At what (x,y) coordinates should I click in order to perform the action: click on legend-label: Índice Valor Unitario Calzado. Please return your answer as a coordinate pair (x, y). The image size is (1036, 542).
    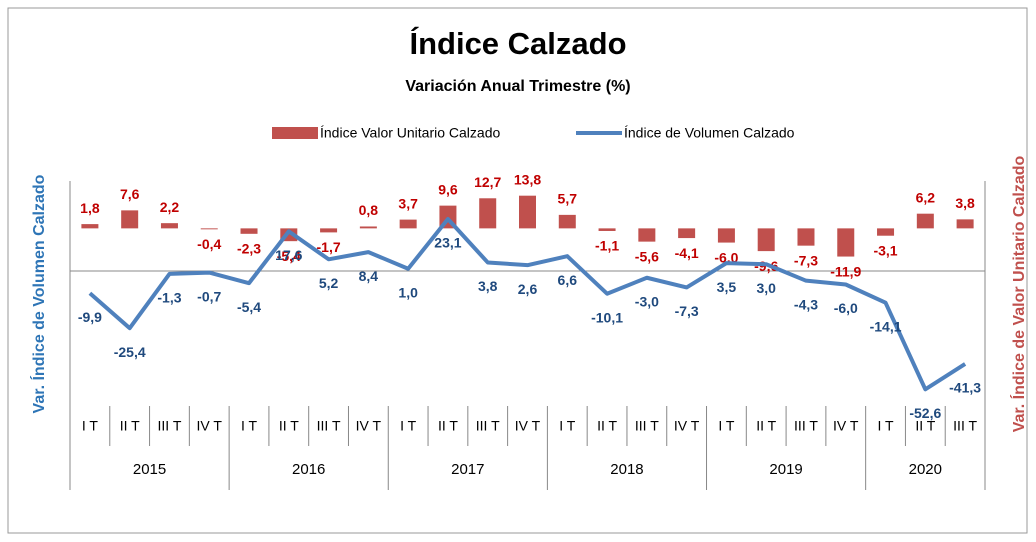
    Looking at the image, I should click on (410, 133).